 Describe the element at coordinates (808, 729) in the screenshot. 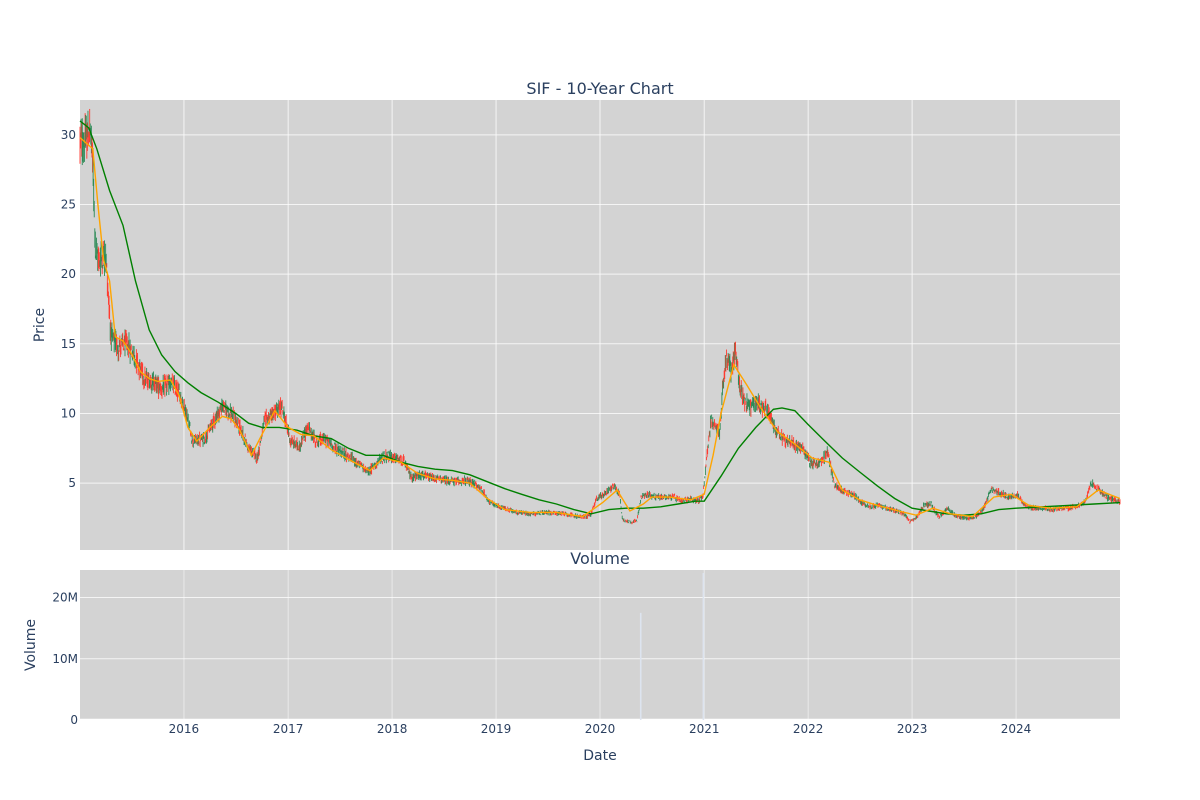

I see `date-x-tick-label: 2022` at that location.